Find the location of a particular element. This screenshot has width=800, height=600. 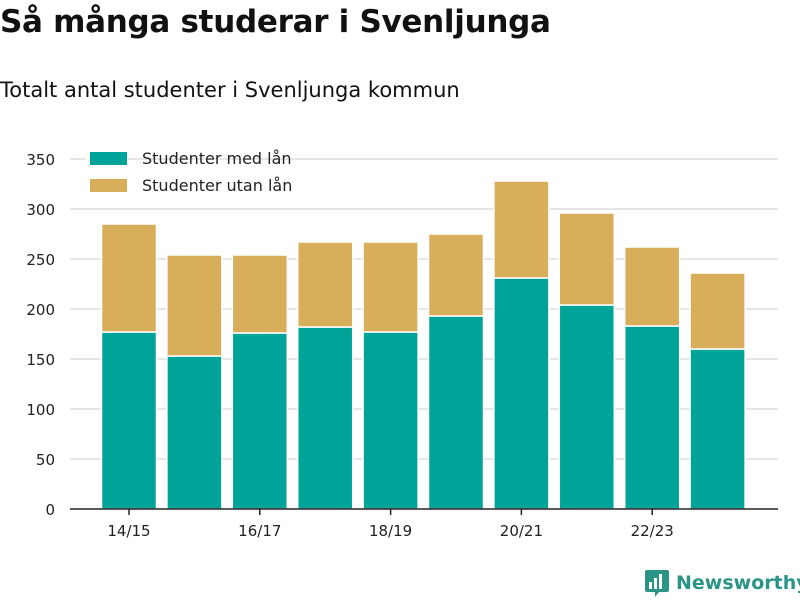

y-tick-label: 50 is located at coordinates (45, 460).